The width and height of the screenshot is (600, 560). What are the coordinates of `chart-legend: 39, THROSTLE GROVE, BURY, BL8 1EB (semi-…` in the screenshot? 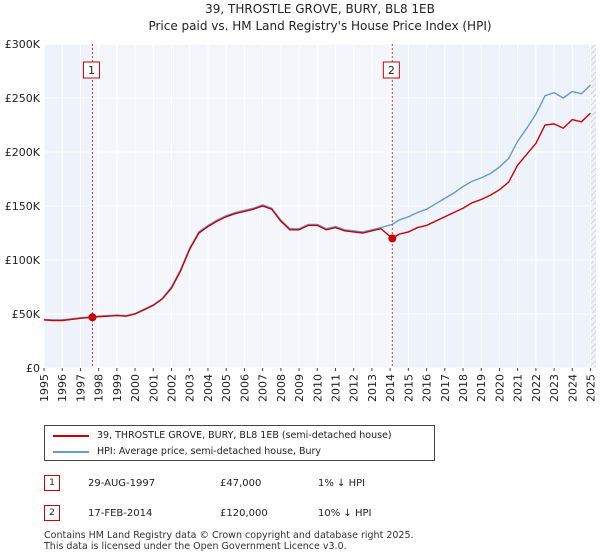 It's located at (239, 443).